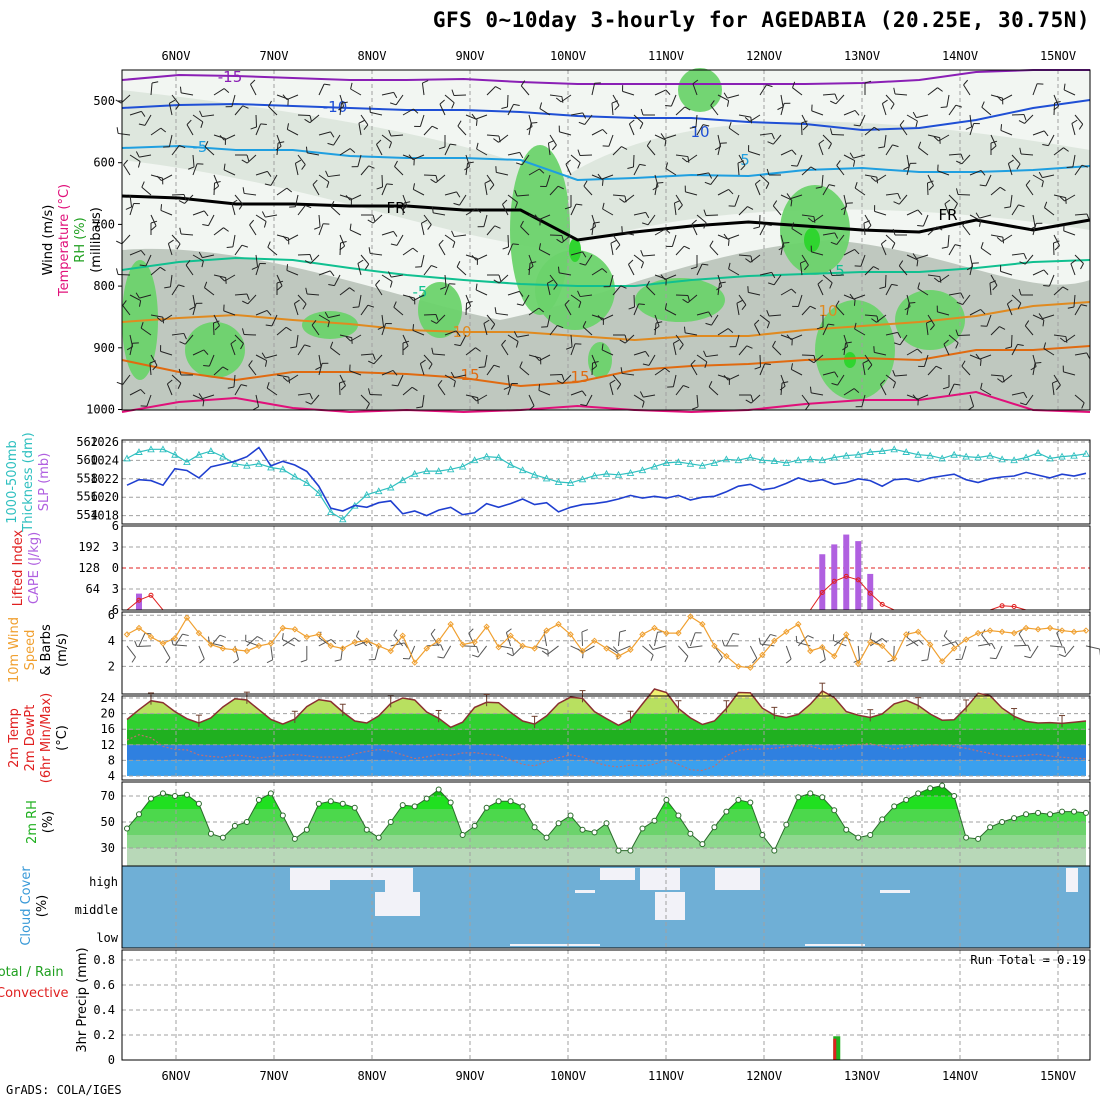  Describe the element at coordinates (606, 115) in the screenshot. I see `contour-line` at that location.